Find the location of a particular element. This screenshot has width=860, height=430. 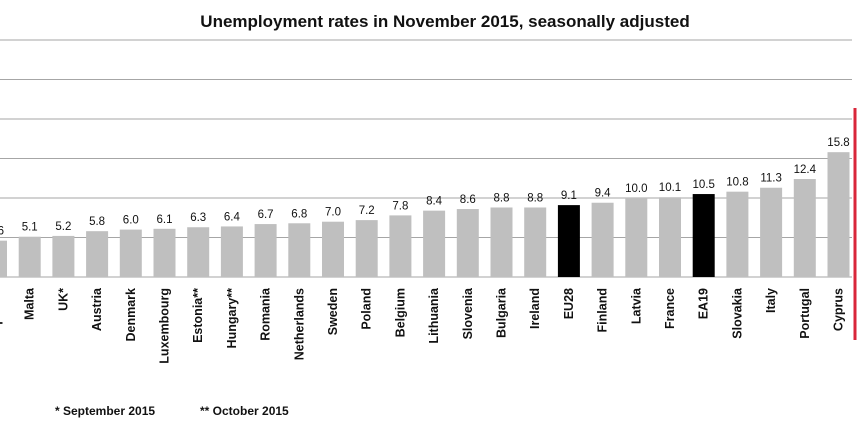

value-label: 7.8 is located at coordinates (400, 206).